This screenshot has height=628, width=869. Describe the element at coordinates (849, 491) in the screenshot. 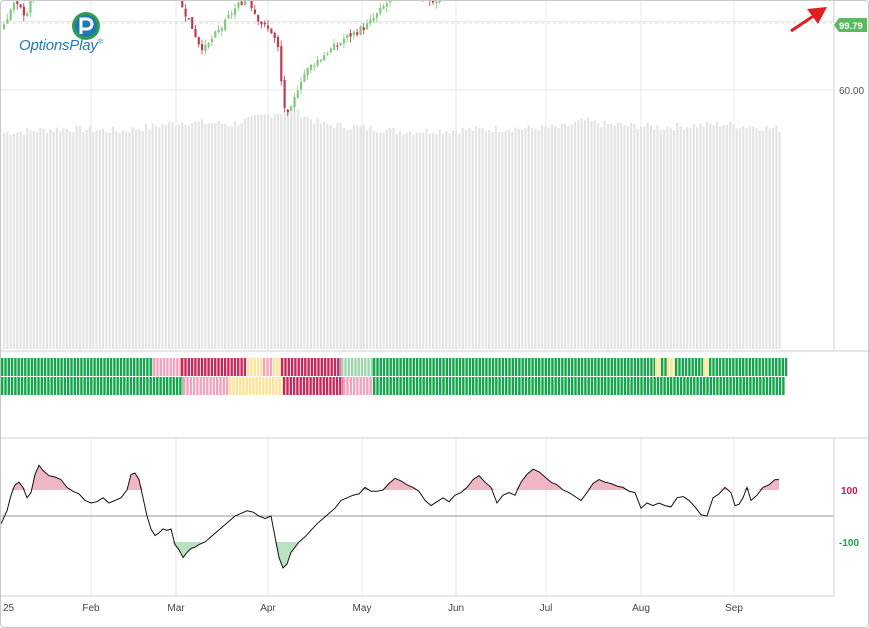

I see `cci-overbought-label: 100` at that location.